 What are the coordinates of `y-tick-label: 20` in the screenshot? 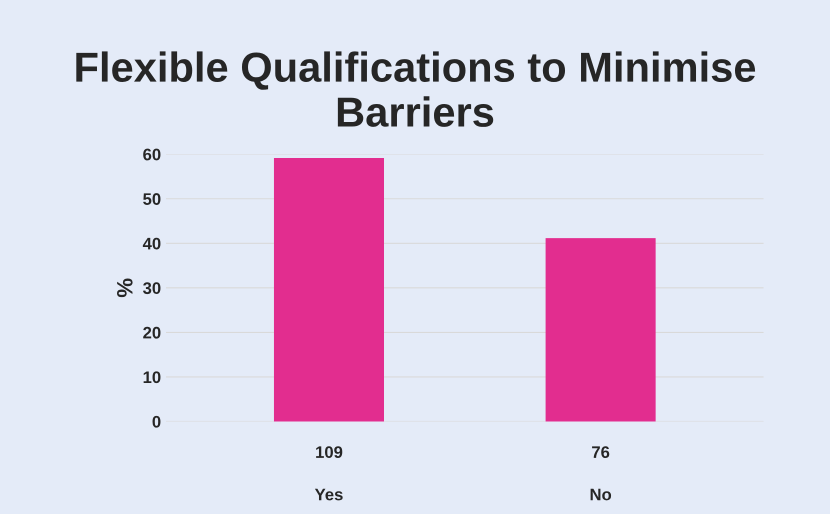 It's located at (151, 332).